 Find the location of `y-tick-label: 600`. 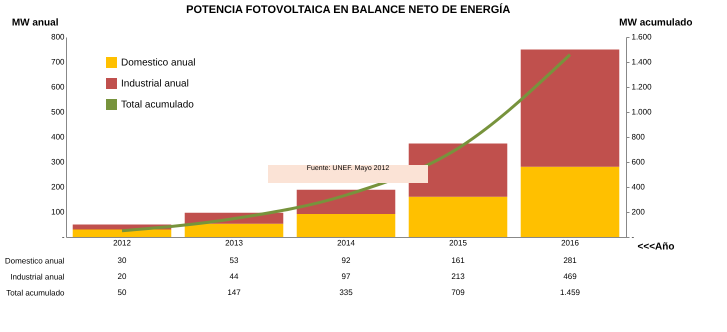

y-tick-label: 600 is located at coordinates (58, 87).